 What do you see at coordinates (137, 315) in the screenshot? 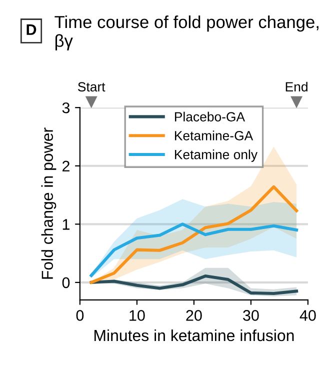
I see `x-tick-label: 10` at bounding box center [137, 315].